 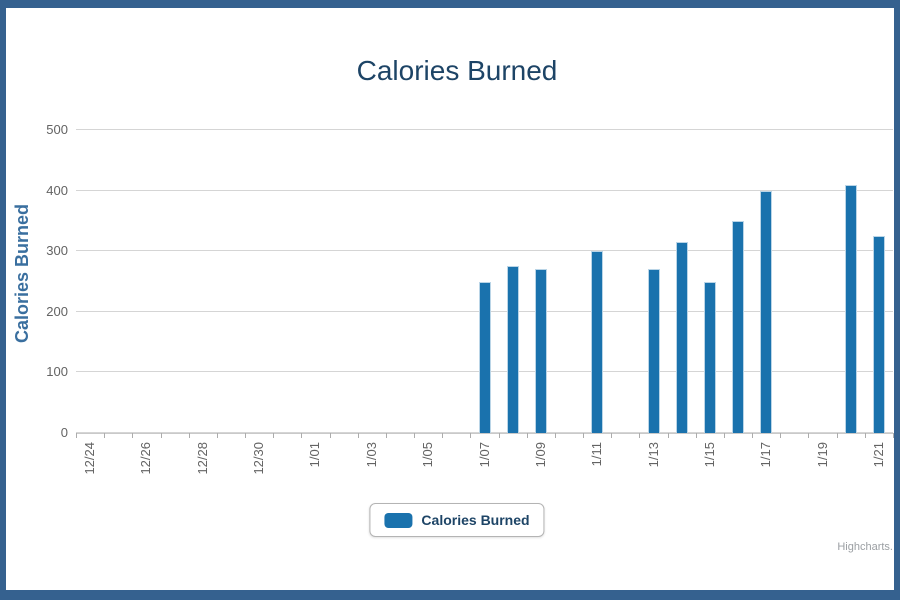 What do you see at coordinates (428, 455) in the screenshot?
I see `x-axis-tick-label: 1/05` at bounding box center [428, 455].